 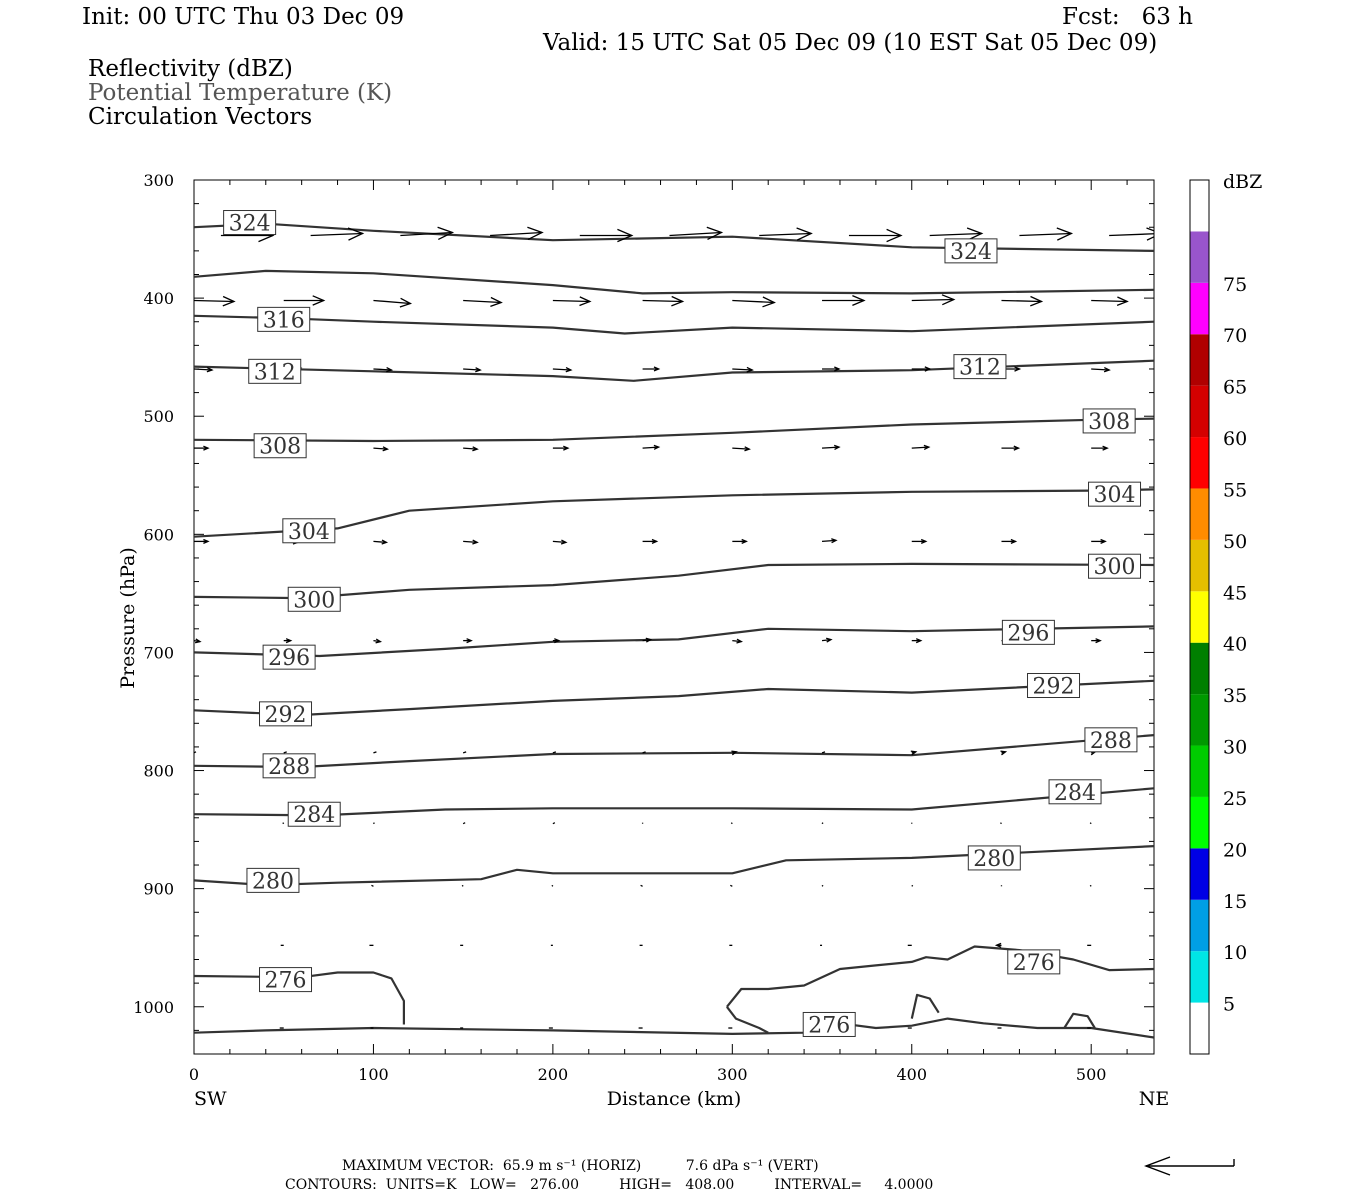 I want to click on isentrope-label-324: 324, so click(x=971, y=251).